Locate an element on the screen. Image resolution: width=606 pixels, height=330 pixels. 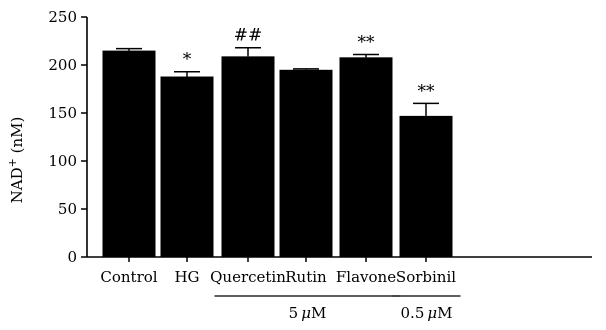
y-tick-label: 200 is located at coordinates (62, 65).